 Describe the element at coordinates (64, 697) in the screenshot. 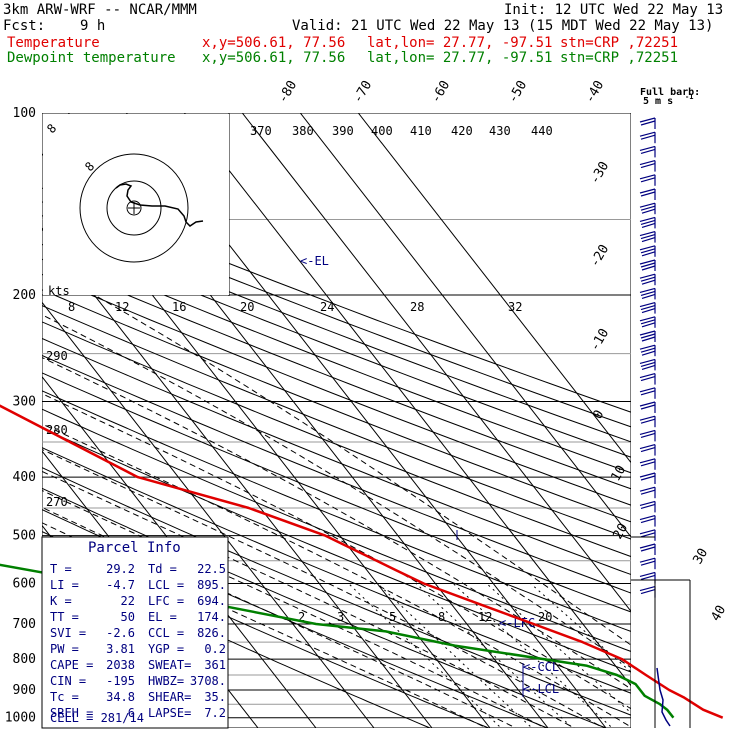

I see `parcel-label: Tc =` at that location.